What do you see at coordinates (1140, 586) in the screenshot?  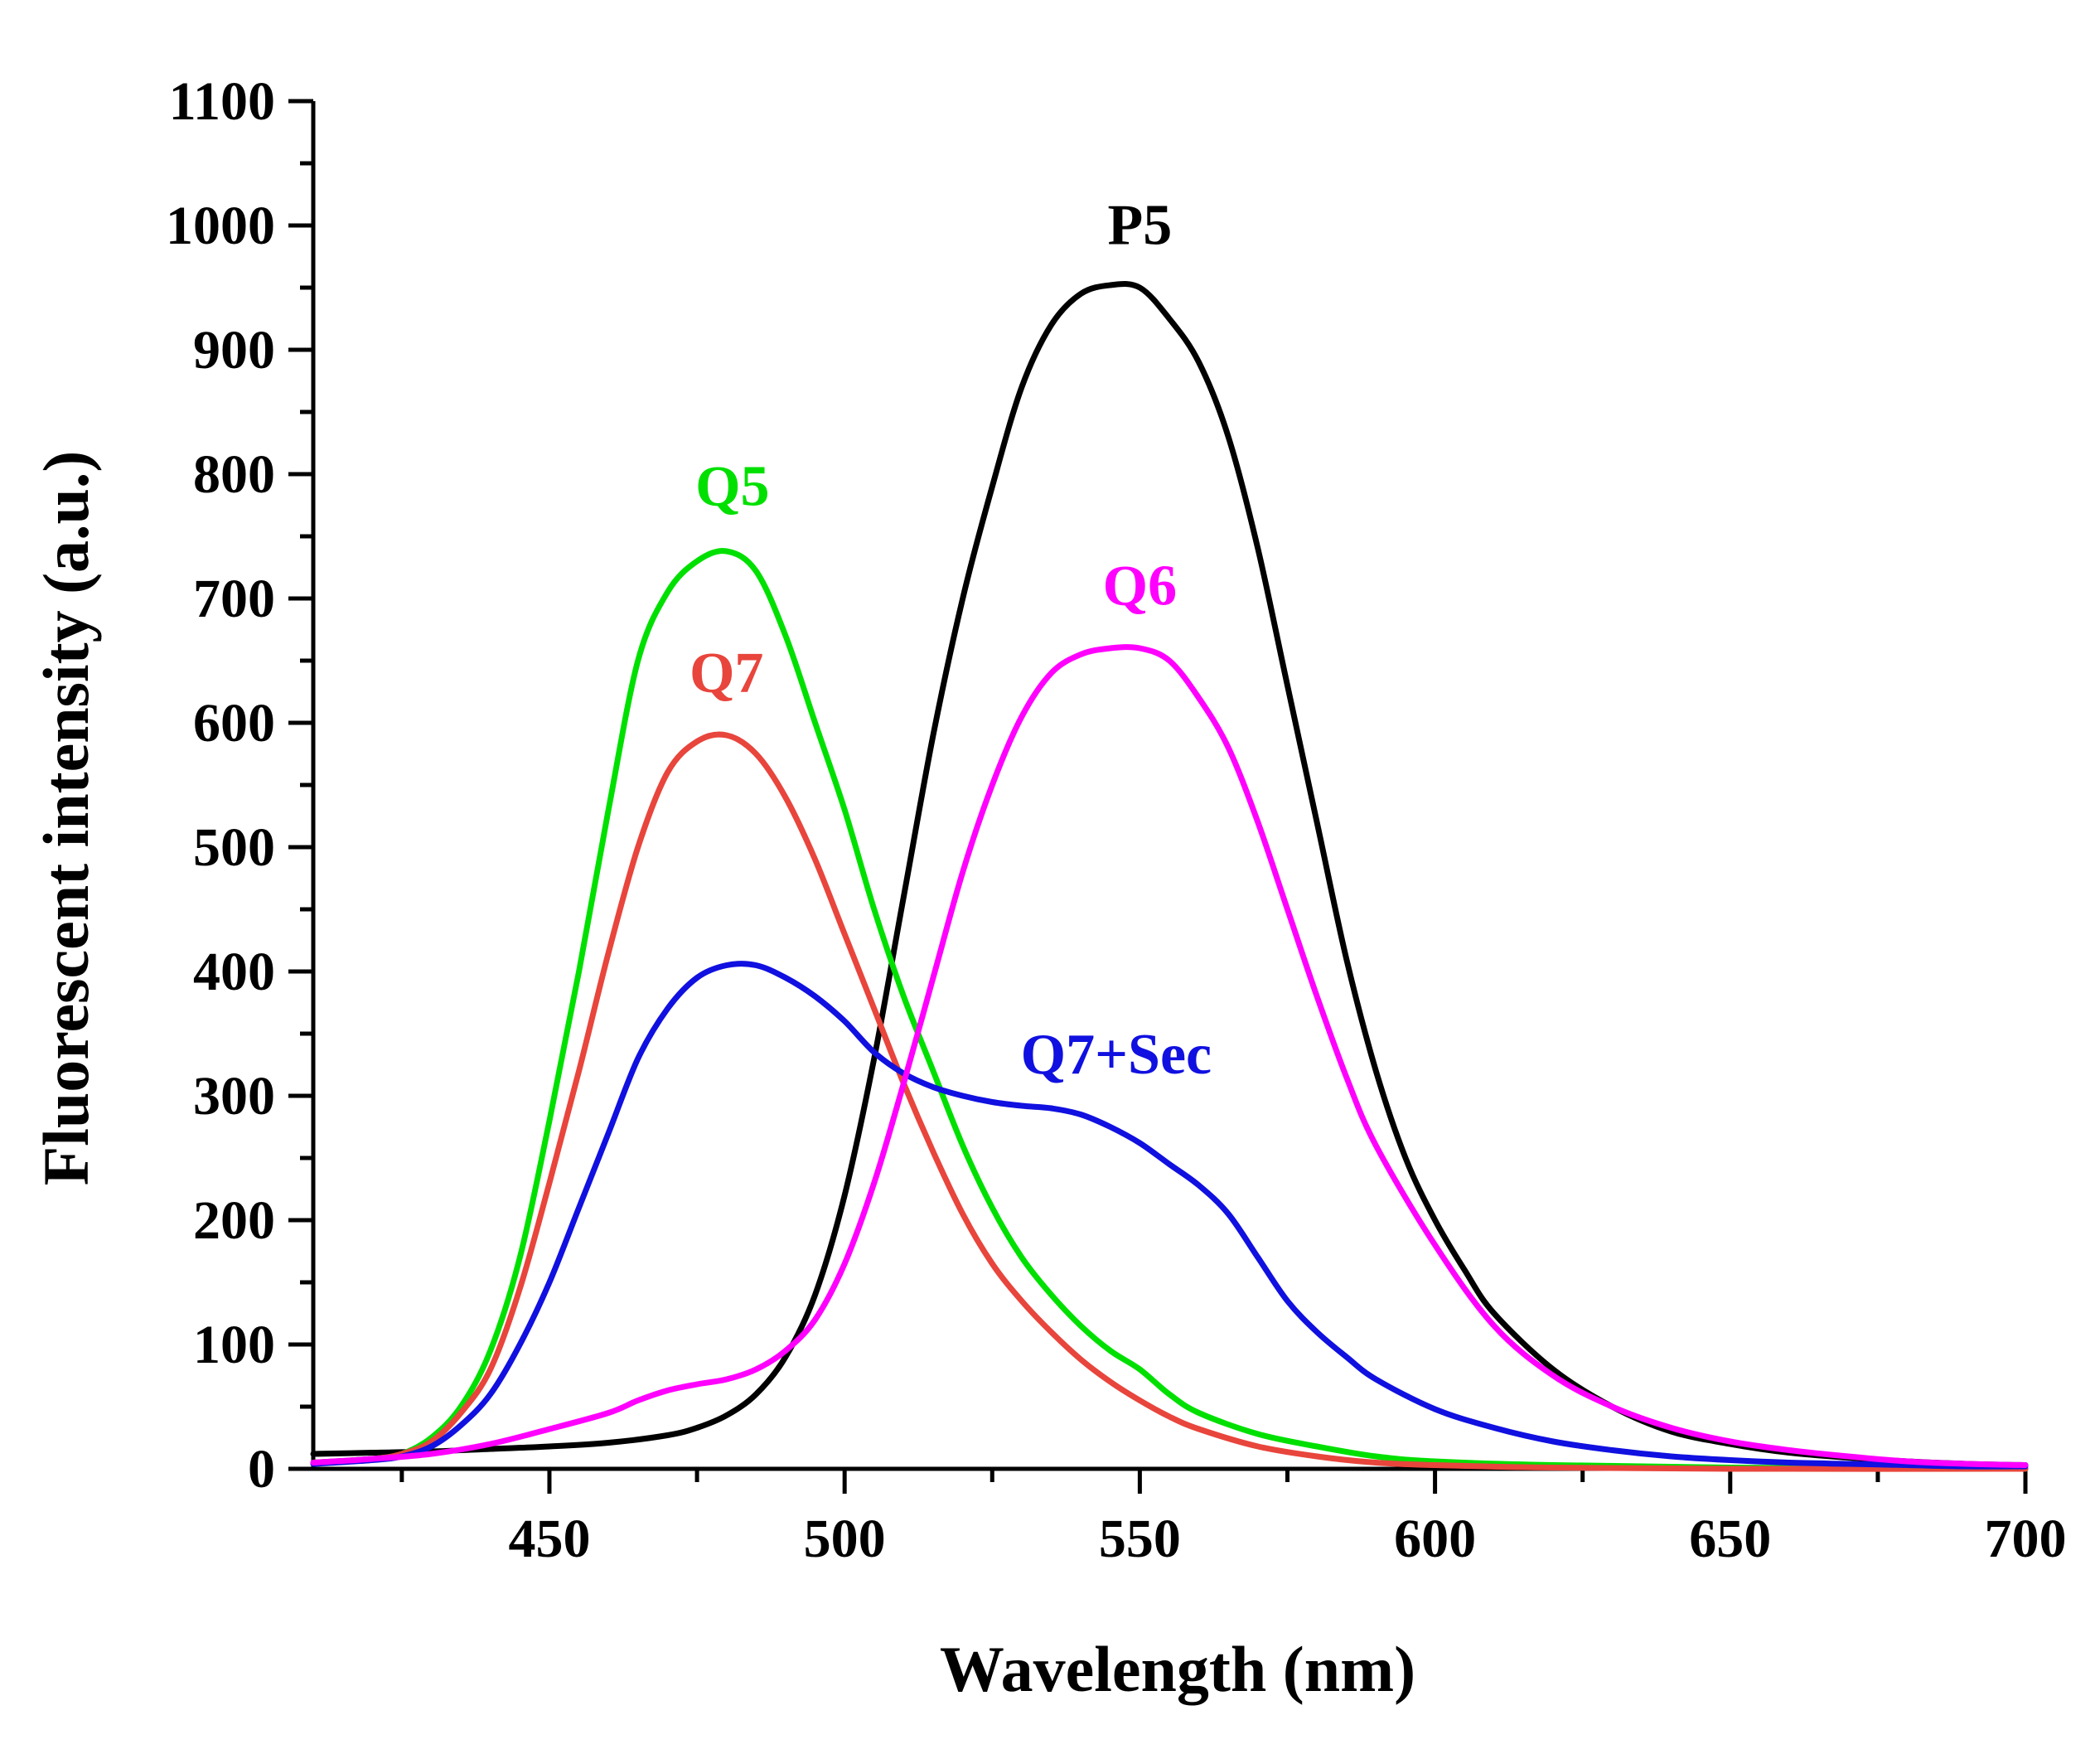 I see `series-label-q6: Q6` at bounding box center [1140, 586].